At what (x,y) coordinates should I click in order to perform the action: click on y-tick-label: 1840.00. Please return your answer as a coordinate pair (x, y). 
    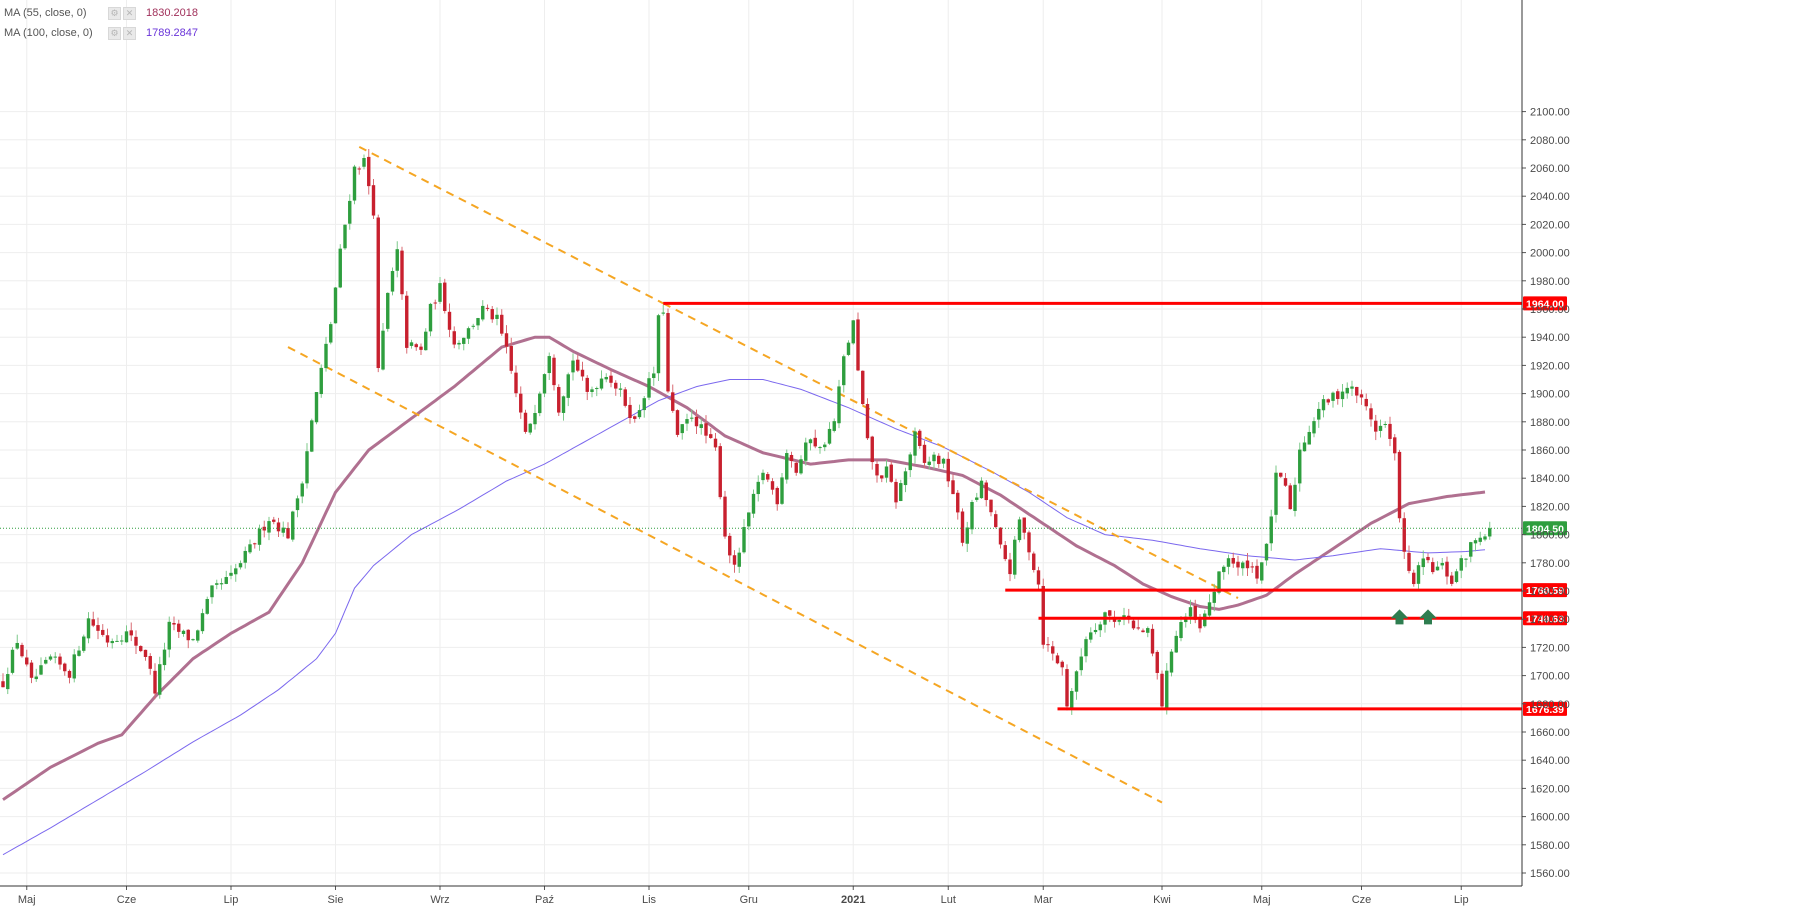
    Looking at the image, I should click on (1550, 479).